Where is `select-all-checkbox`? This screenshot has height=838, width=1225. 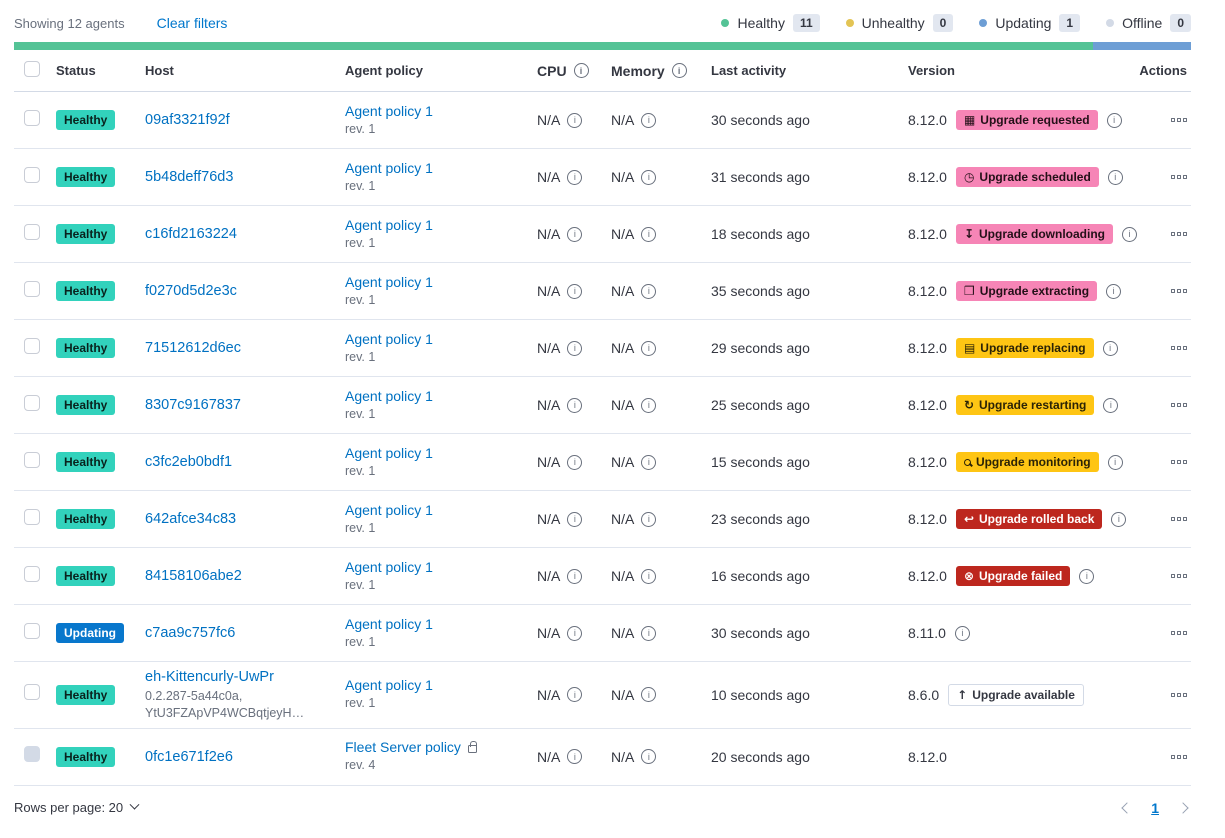 select-all-checkbox is located at coordinates (32, 69).